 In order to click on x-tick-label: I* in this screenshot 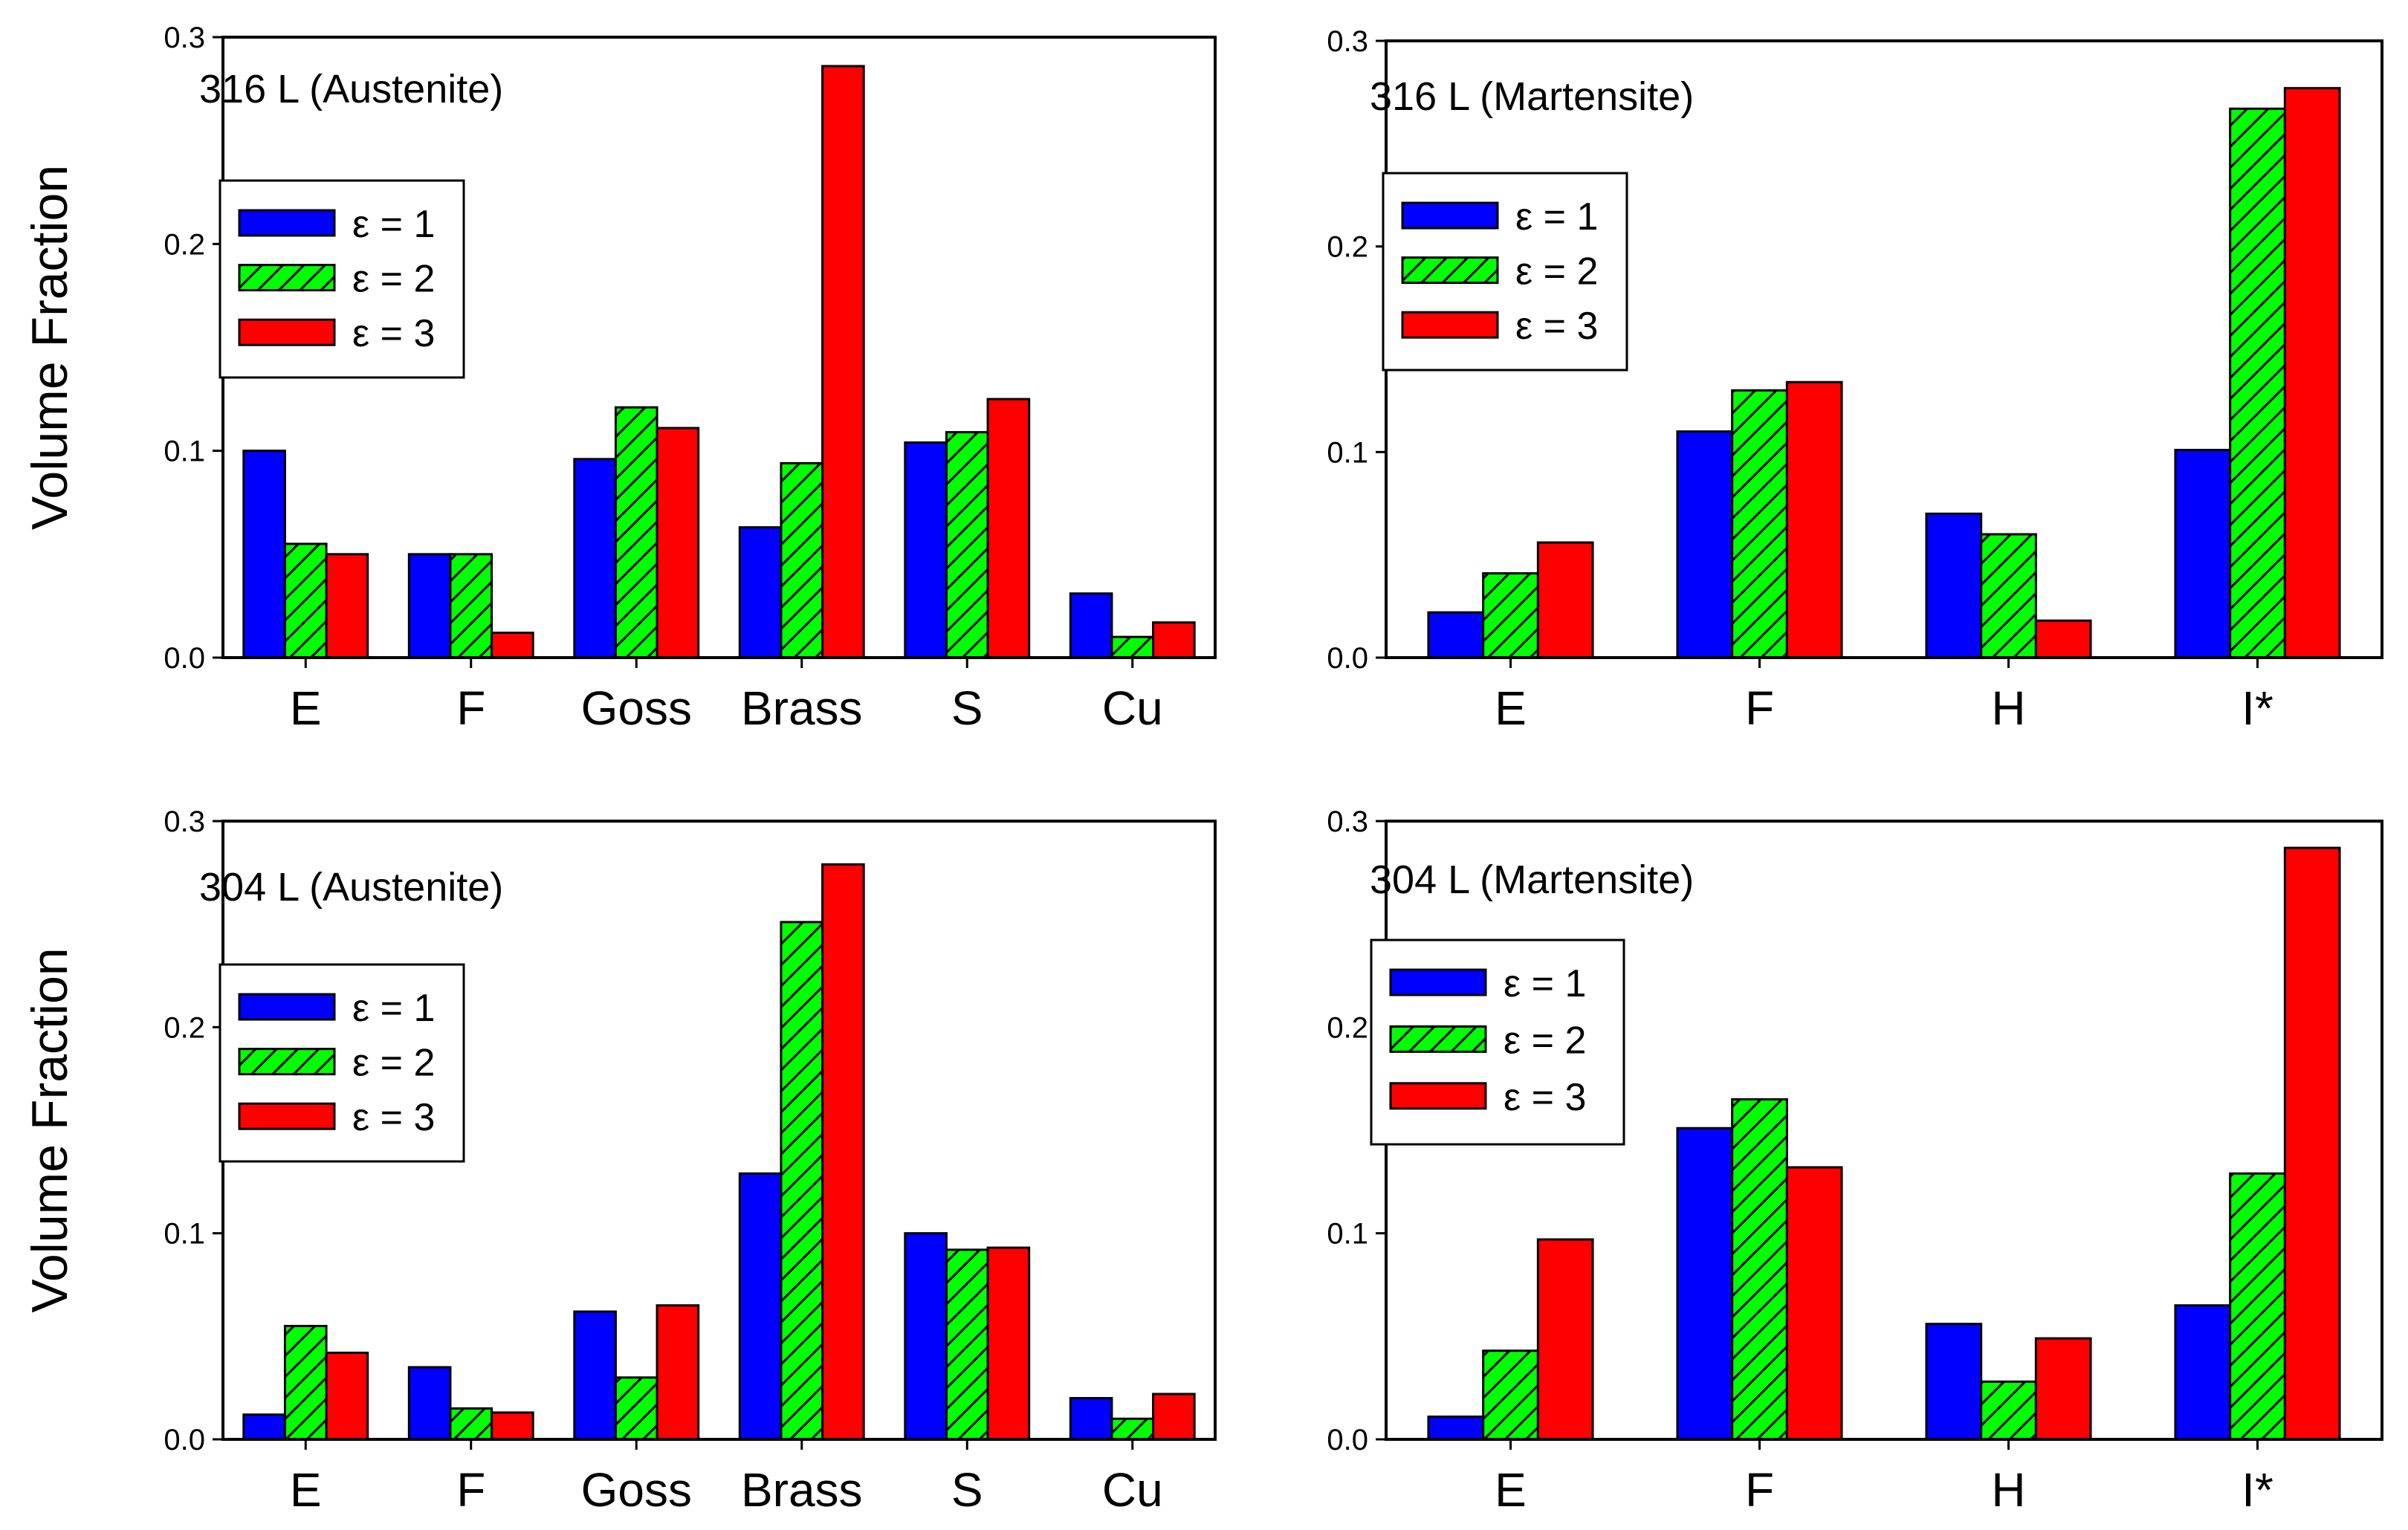, I will do `click(2257, 708)`.